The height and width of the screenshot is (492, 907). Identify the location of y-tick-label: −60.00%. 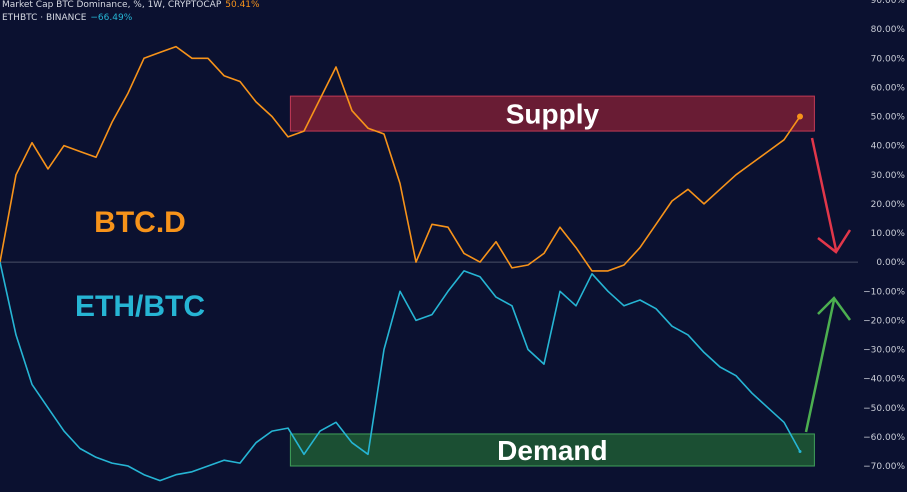
(884, 438).